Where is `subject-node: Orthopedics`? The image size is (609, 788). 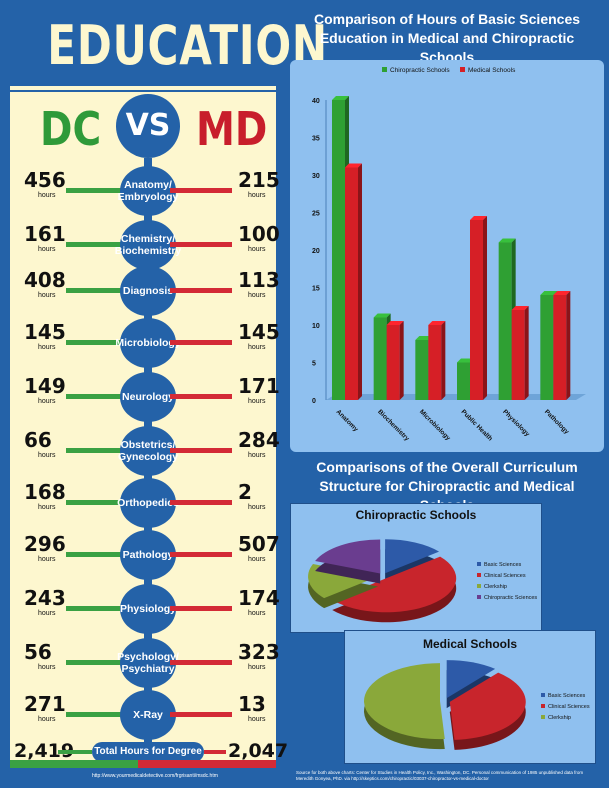
subject-node: Orthopedics is located at coordinates (148, 503).